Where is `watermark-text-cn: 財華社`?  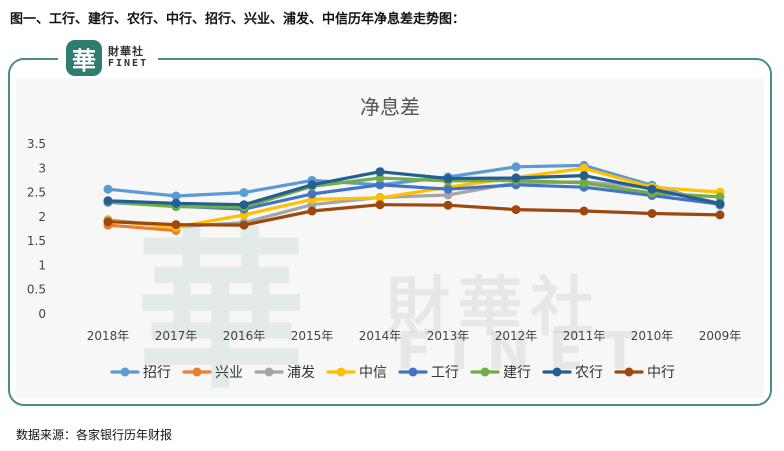 watermark-text-cn: 財華社 is located at coordinates (494, 308).